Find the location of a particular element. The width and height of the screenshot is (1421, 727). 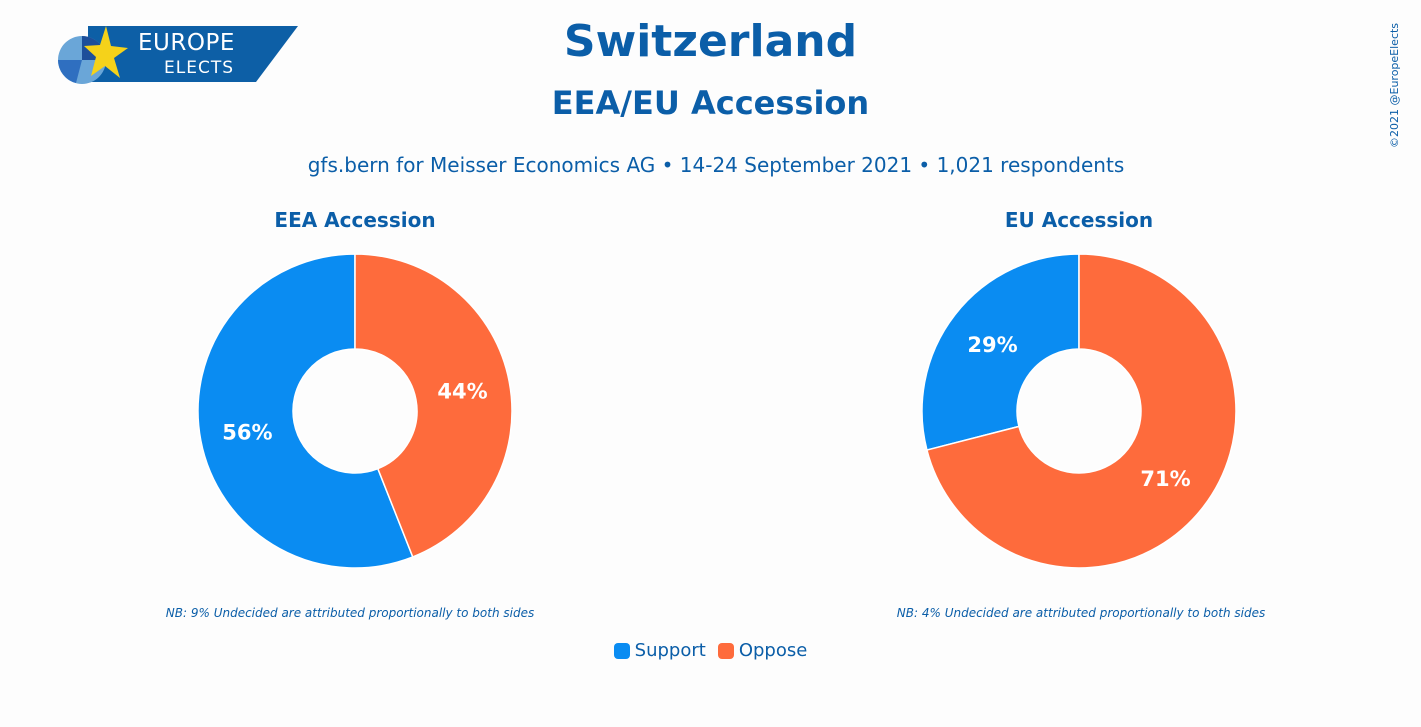

page-title: Switzerland is located at coordinates (710, 41).